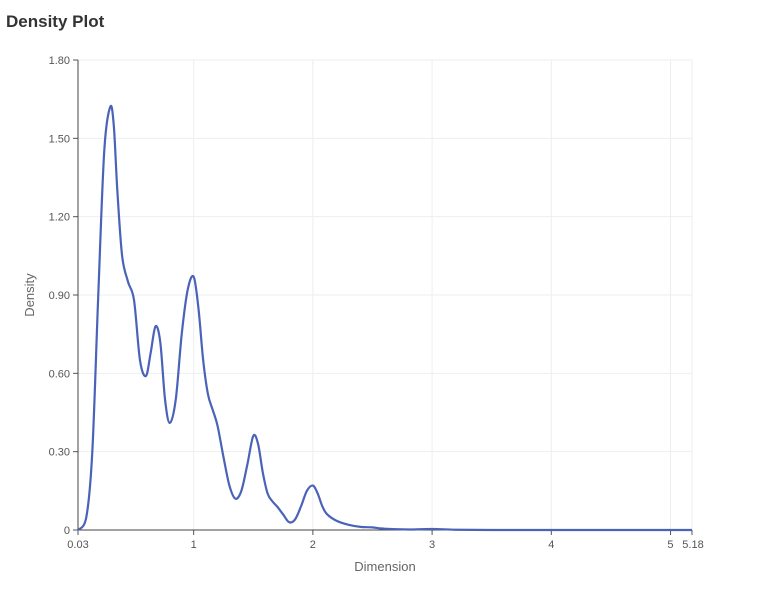 This screenshot has width=770, height=600. I want to click on y-tick-label: 0.30, so click(59, 453).